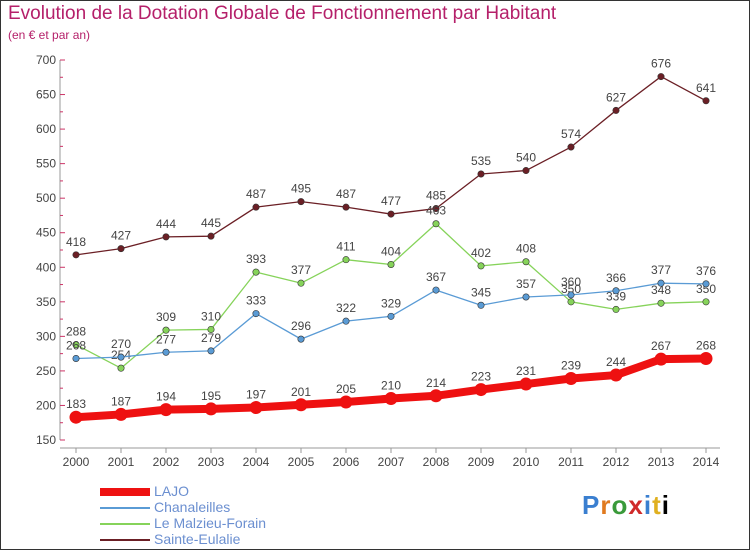 This screenshot has width=750, height=550. Describe the element at coordinates (391, 303) in the screenshot. I see `data-label: 329` at that location.